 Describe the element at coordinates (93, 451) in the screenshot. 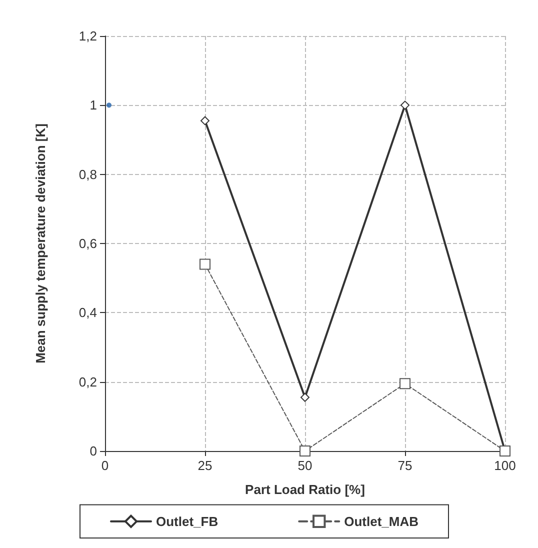

I see `y-tick-label: 0` at that location.